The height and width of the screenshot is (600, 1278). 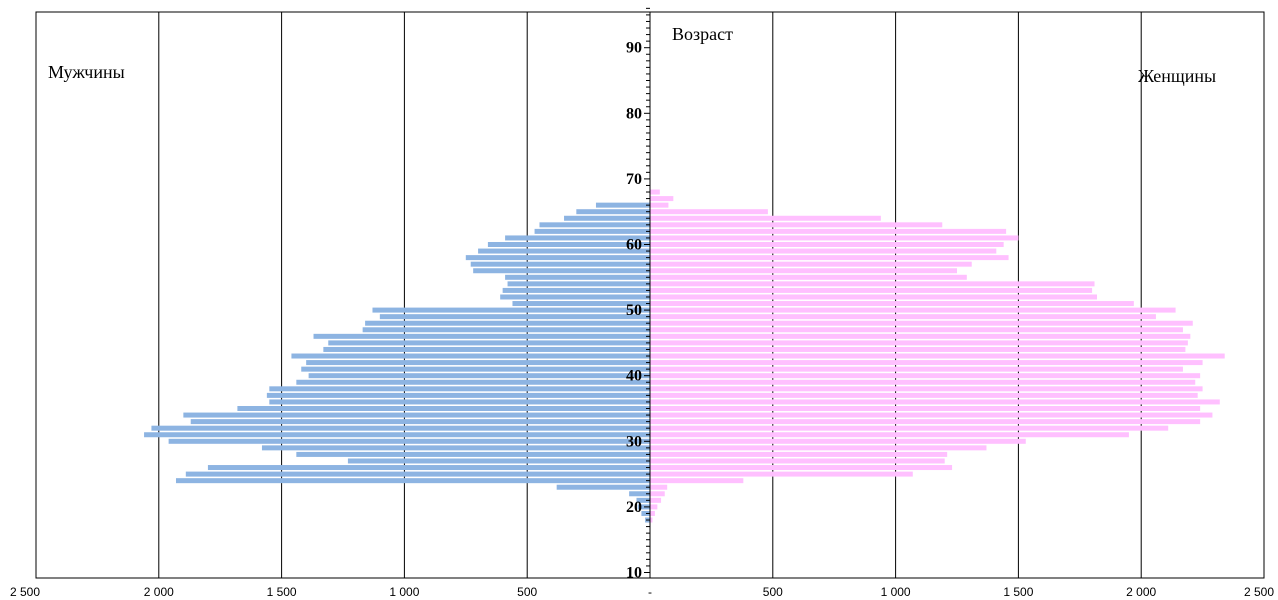 What do you see at coordinates (634, 113) in the screenshot?
I see `age-tick-label: 80` at bounding box center [634, 113].